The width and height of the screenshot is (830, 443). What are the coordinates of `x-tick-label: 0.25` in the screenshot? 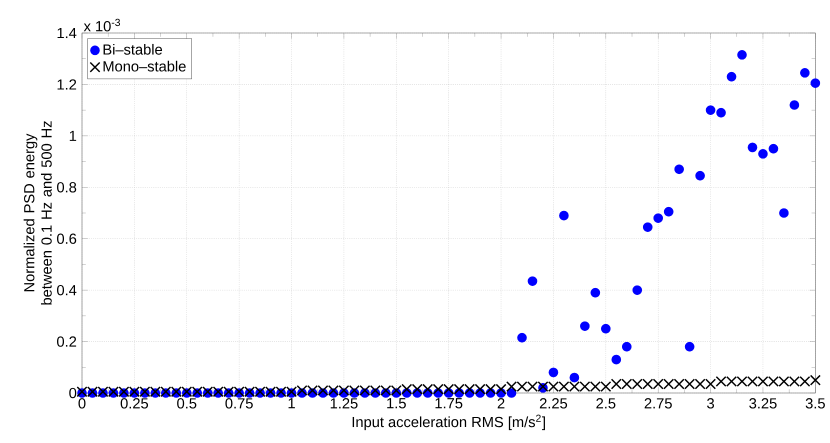 It's located at (134, 403).